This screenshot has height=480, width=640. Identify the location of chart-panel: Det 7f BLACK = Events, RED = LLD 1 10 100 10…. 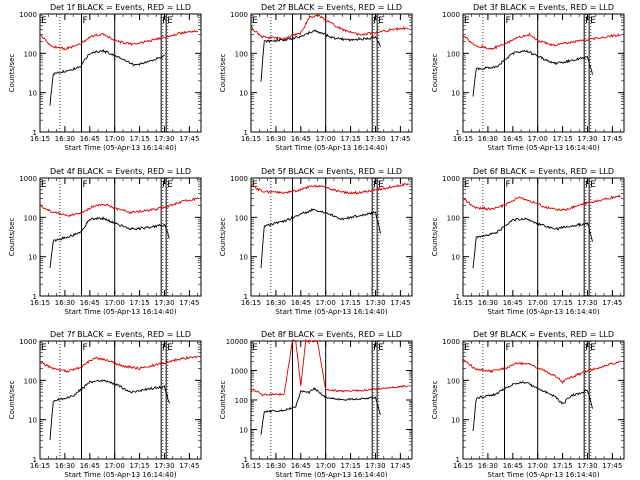
(105, 404).